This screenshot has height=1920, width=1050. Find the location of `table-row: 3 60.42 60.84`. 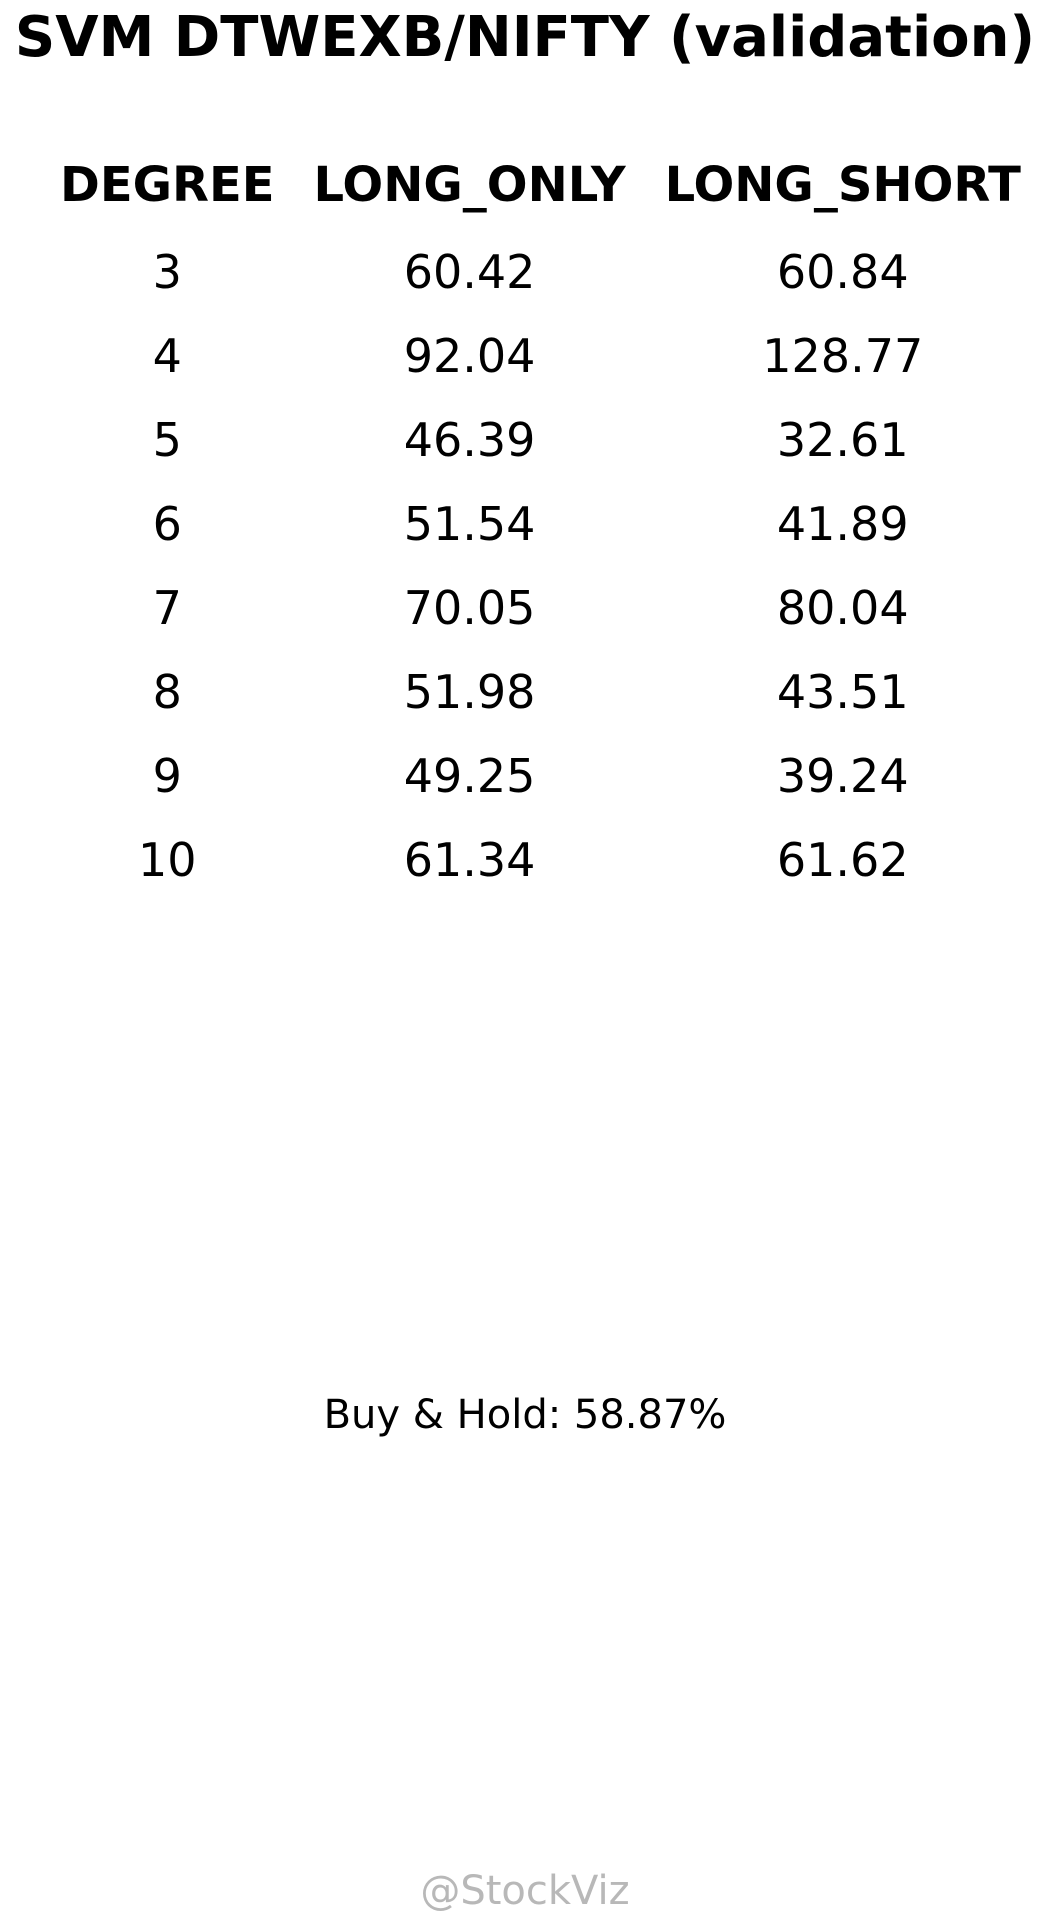

table-row: 3 60.42 60.84 is located at coordinates (540, 272).